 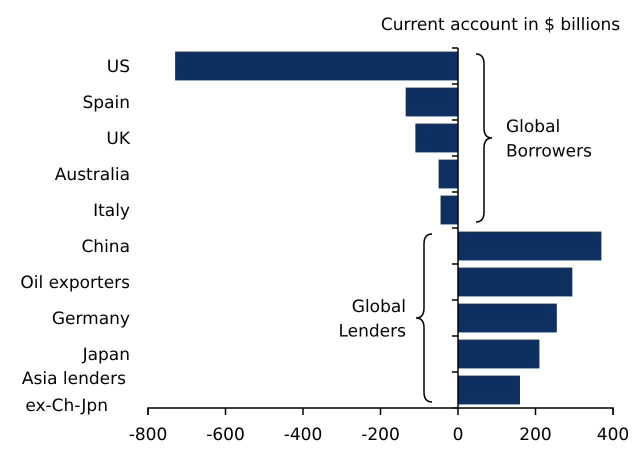 I want to click on y-tick-label: Australia, so click(x=92, y=174).